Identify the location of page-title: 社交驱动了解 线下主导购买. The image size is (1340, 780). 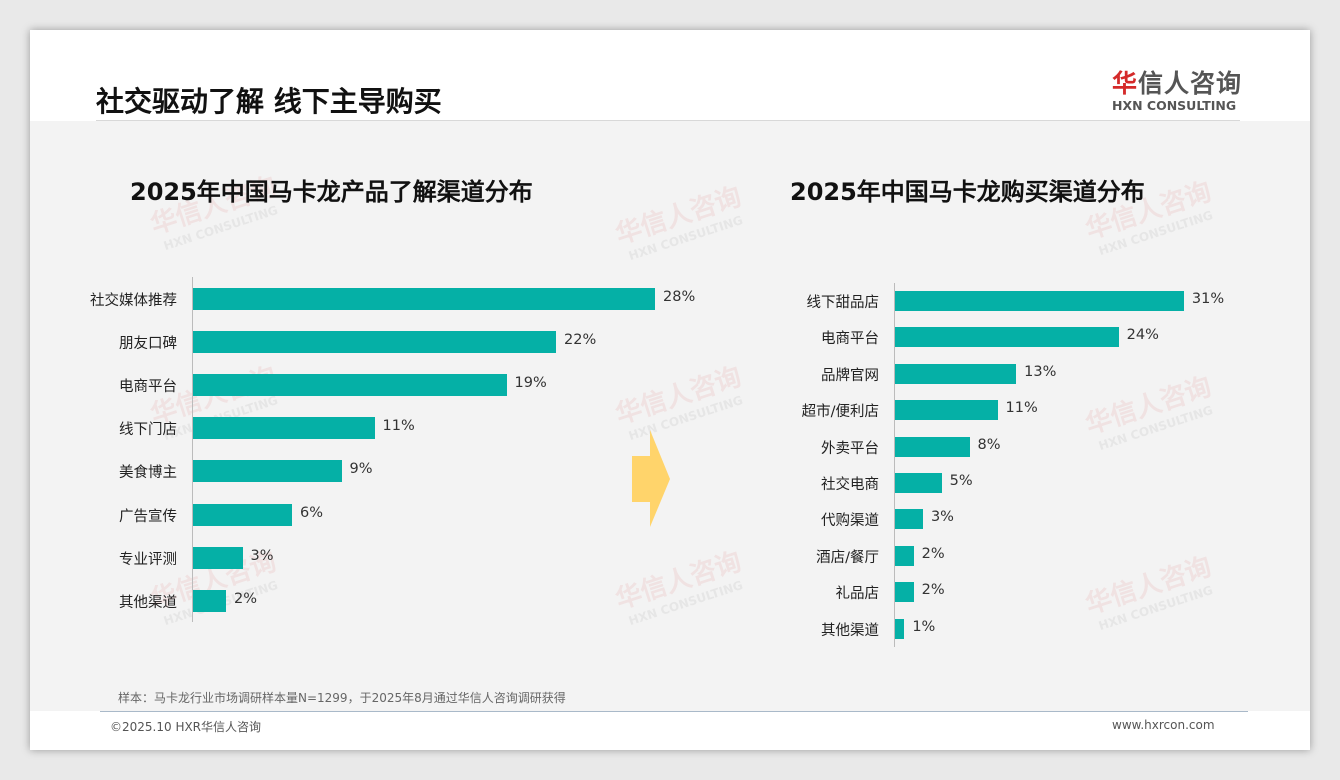
(269, 101).